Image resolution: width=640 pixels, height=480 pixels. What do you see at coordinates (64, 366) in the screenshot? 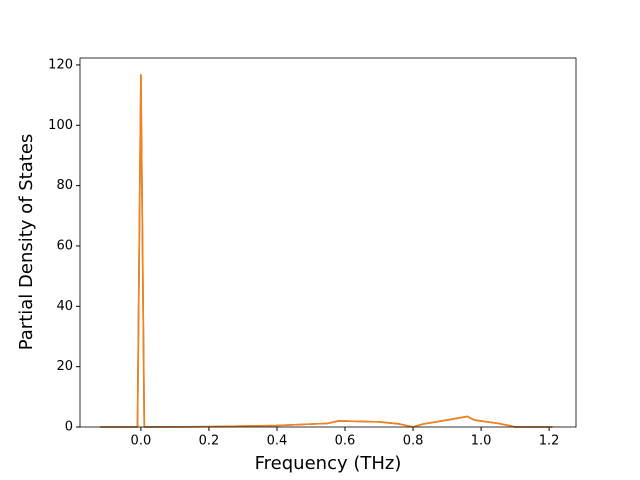
I see `y-tick-label: 20` at bounding box center [64, 366].